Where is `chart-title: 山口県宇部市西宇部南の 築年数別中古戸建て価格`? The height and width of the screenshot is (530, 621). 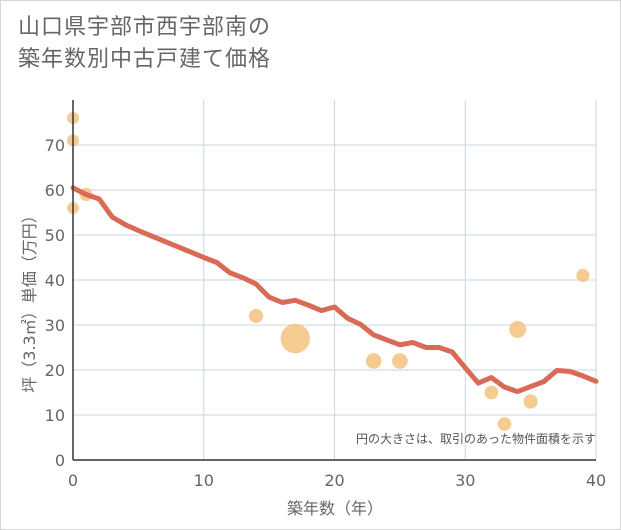
chart-title: 山口県宇部市西宇部南の 築年数別中古戸建て価格 is located at coordinates (298, 44).